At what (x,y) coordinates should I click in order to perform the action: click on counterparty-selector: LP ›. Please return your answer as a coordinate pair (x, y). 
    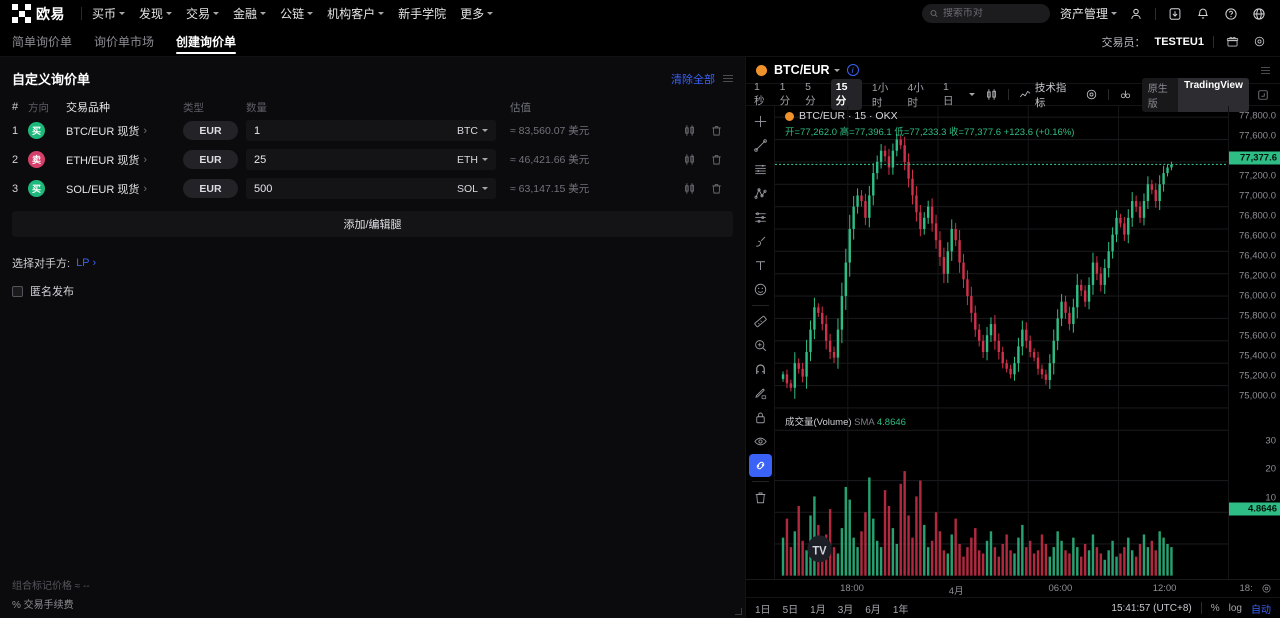
    Looking at the image, I should click on (86, 263).